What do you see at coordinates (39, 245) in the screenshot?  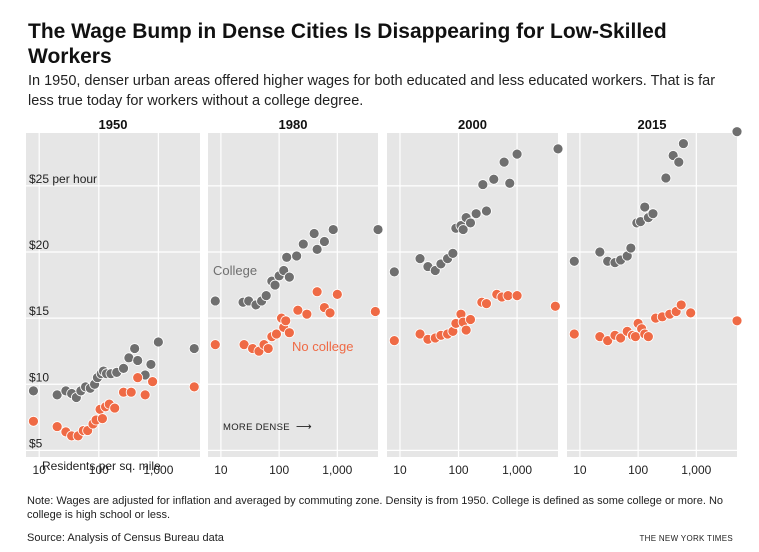 I see `y-tick-label: $20` at bounding box center [39, 245].